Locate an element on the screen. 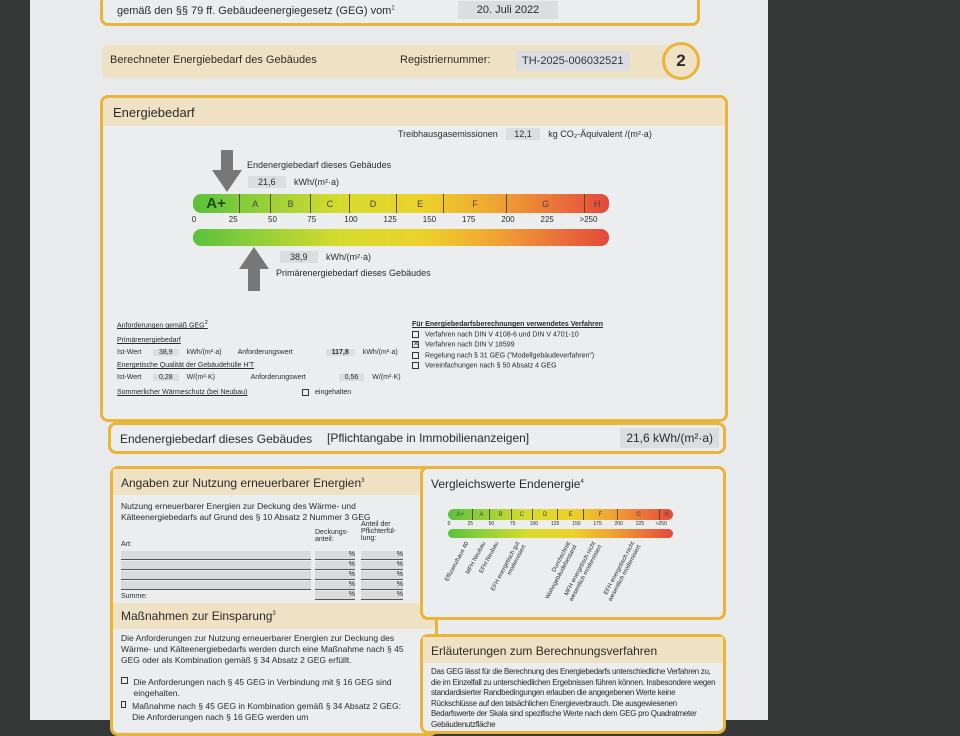 This screenshot has width=960, height=736. energy-class-f: F is located at coordinates (475, 203).